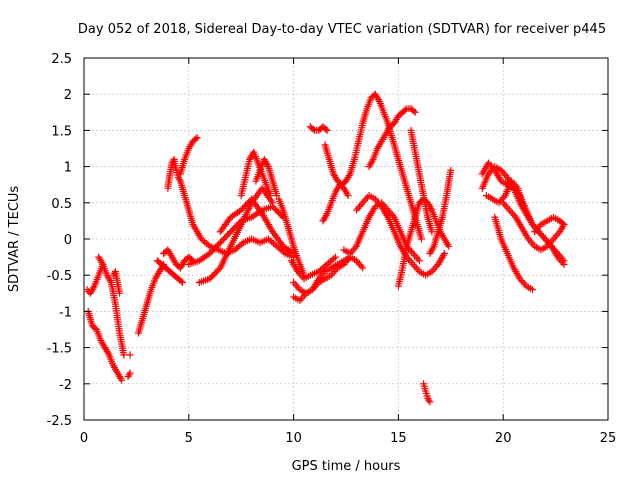  What do you see at coordinates (318, 128) in the screenshot?
I see `series-arc-v` at bounding box center [318, 128].